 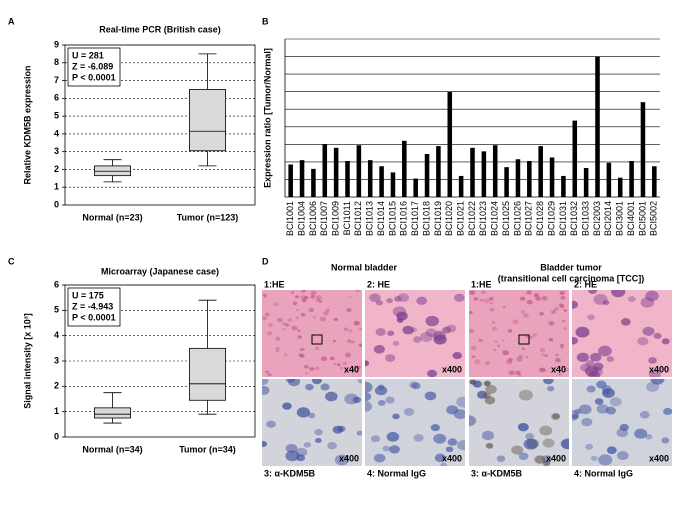 What do you see at coordinates (56, 44) in the screenshot?
I see `y-tick-label: 9` at bounding box center [56, 44].